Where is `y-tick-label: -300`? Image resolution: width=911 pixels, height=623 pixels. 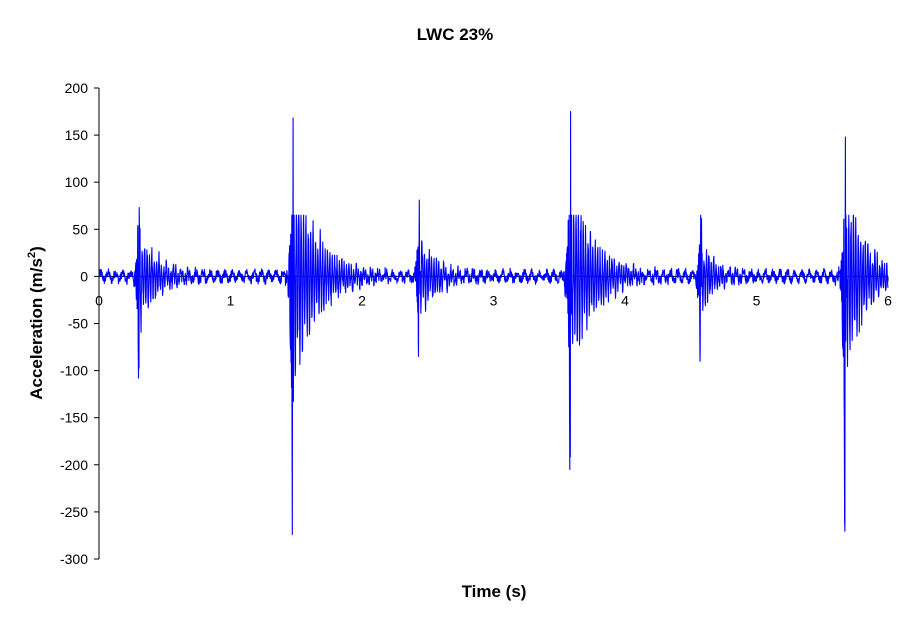
y-tick-label: -300 is located at coordinates (74, 559).